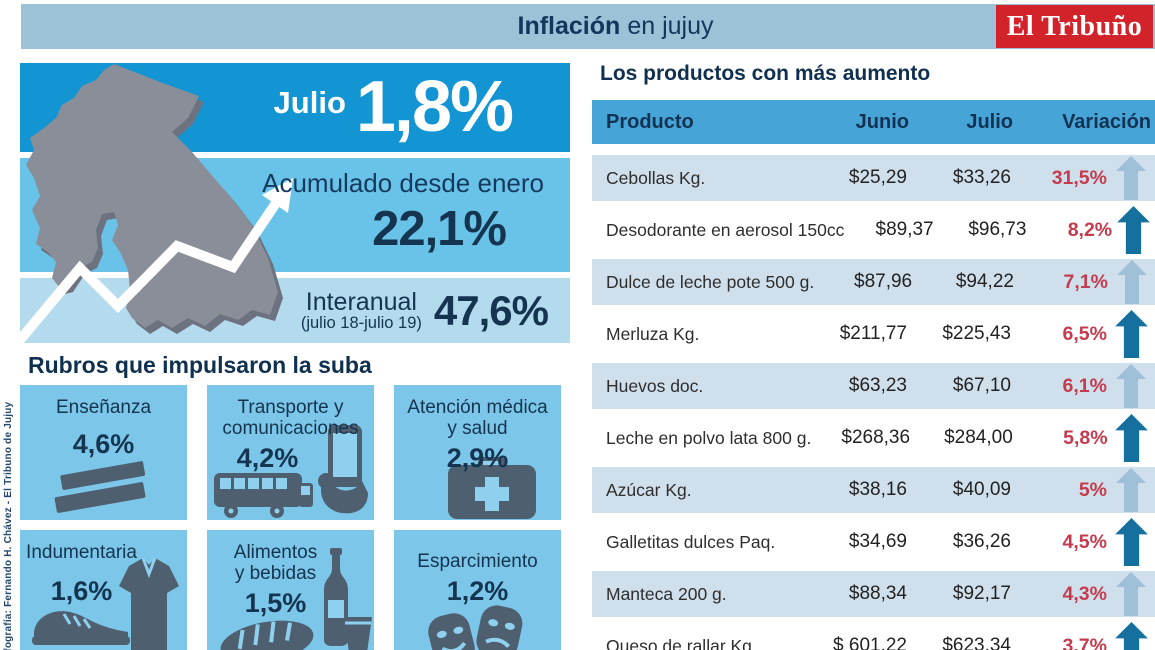 The image size is (1155, 650). What do you see at coordinates (81, 590) in the screenshot?
I see `rubro-value: 1,6%` at bounding box center [81, 590].